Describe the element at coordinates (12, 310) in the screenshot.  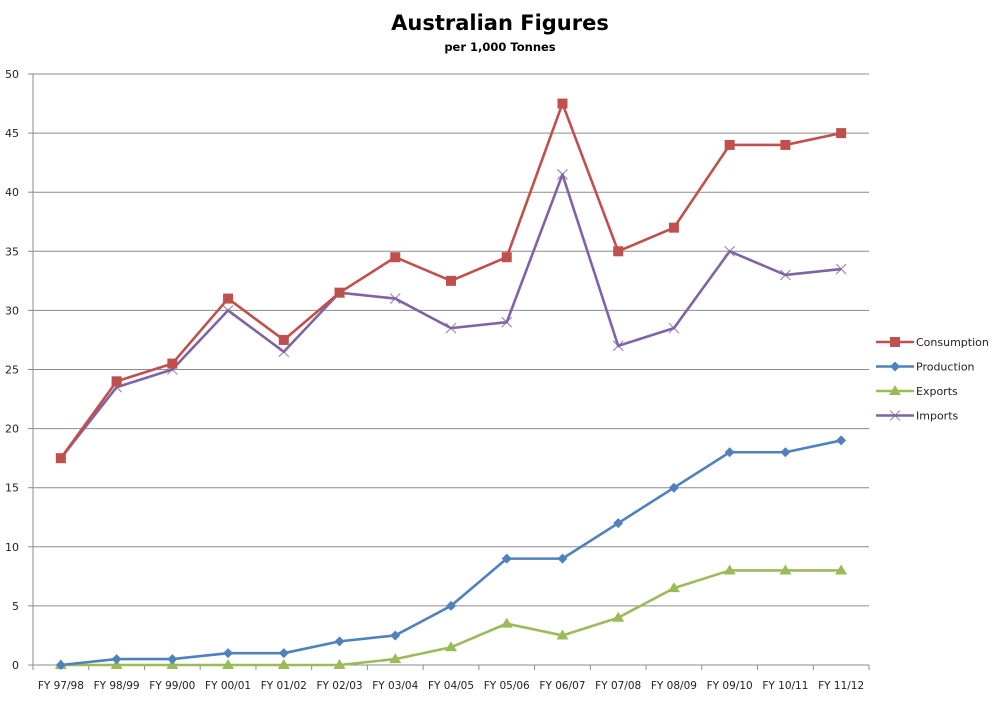
I see `y-tick-label: 30` at that location.